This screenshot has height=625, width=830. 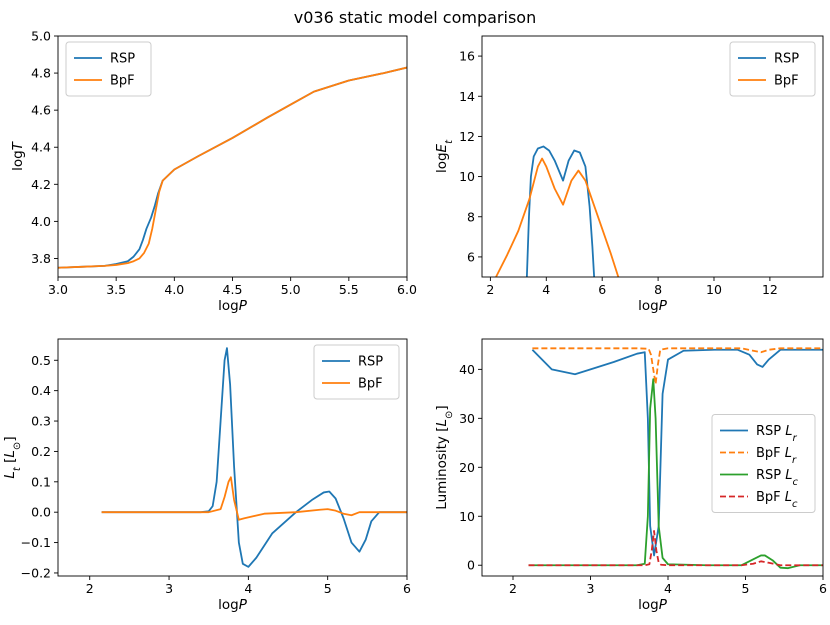 What do you see at coordinates (41, 390) in the screenshot?
I see `y-tick-label: 0.4` at bounding box center [41, 390].